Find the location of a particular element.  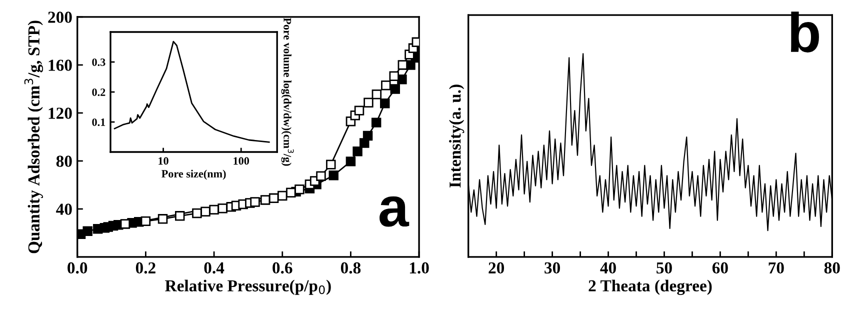

x-tick-label: 0.2 is located at coordinates (146, 268).